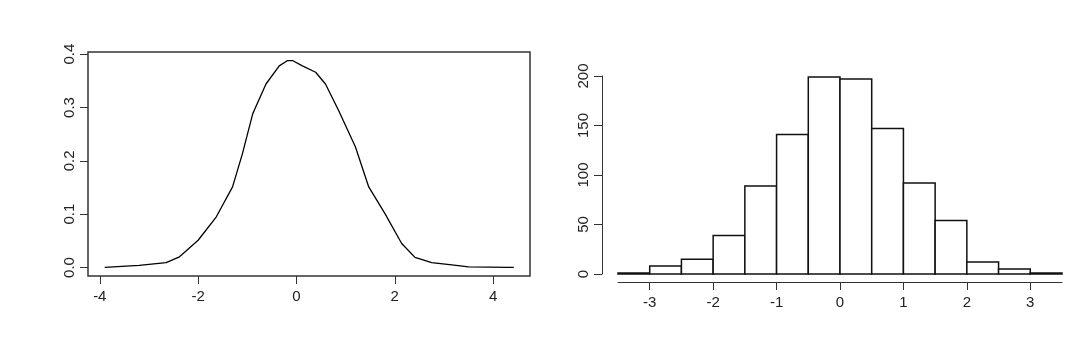 Image resolution: width=1080 pixels, height=337 pixels. I want to click on y-tick-label: 0.3, so click(68, 107).